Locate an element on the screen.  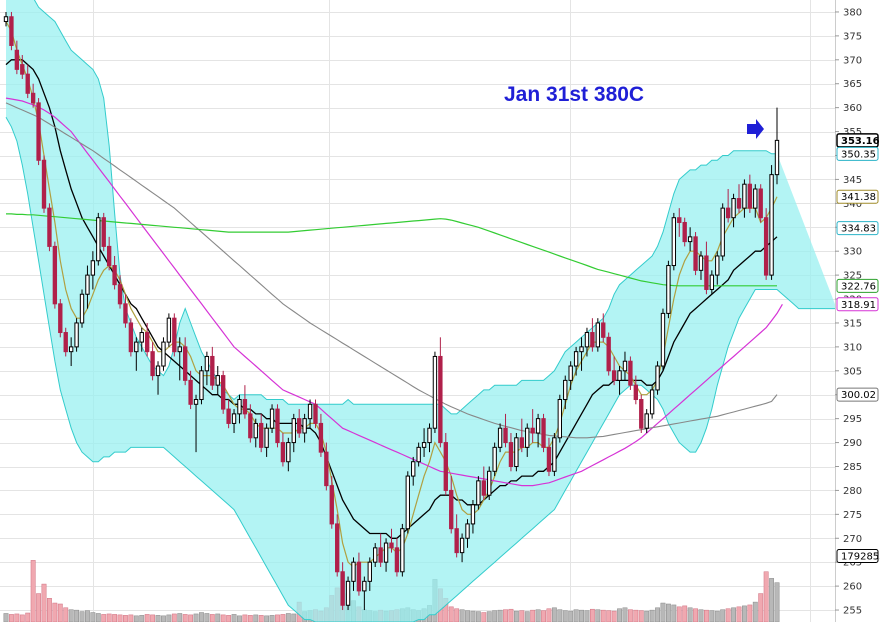
price-tag: 334.83 is located at coordinates (857, 228).